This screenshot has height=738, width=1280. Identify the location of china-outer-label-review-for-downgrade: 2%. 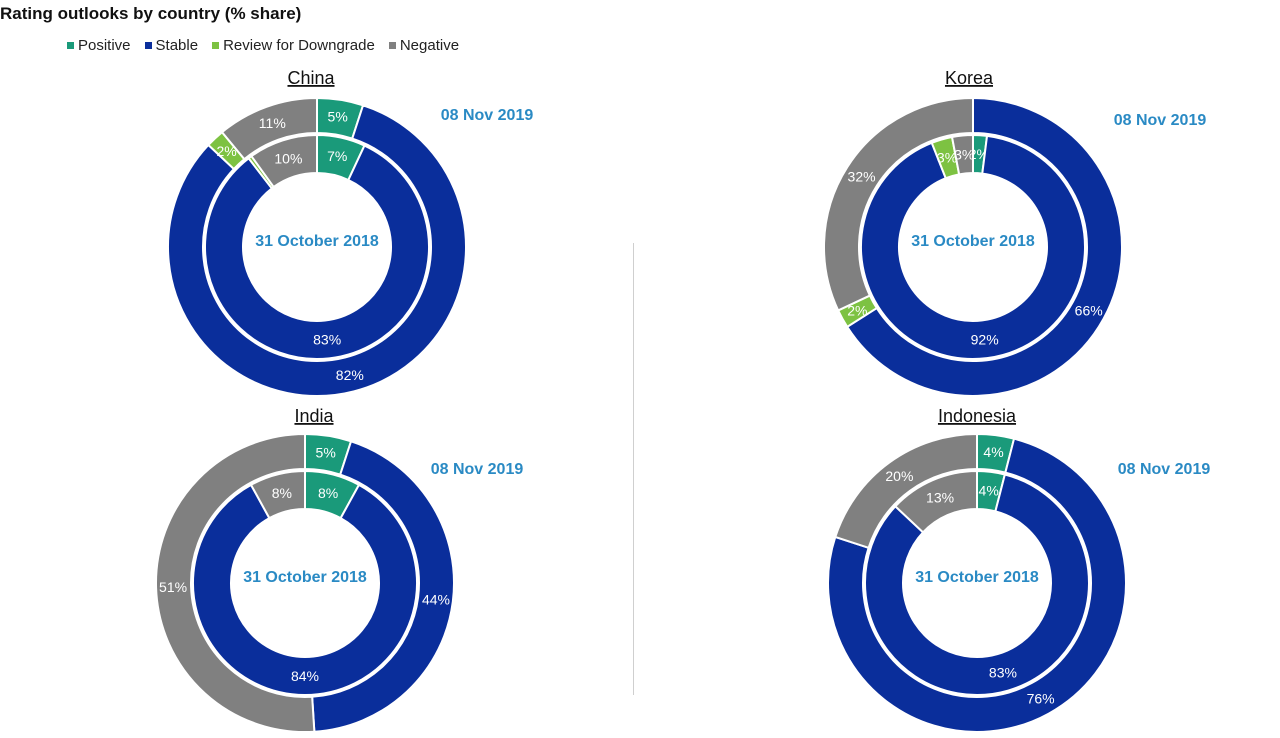
(227, 151).